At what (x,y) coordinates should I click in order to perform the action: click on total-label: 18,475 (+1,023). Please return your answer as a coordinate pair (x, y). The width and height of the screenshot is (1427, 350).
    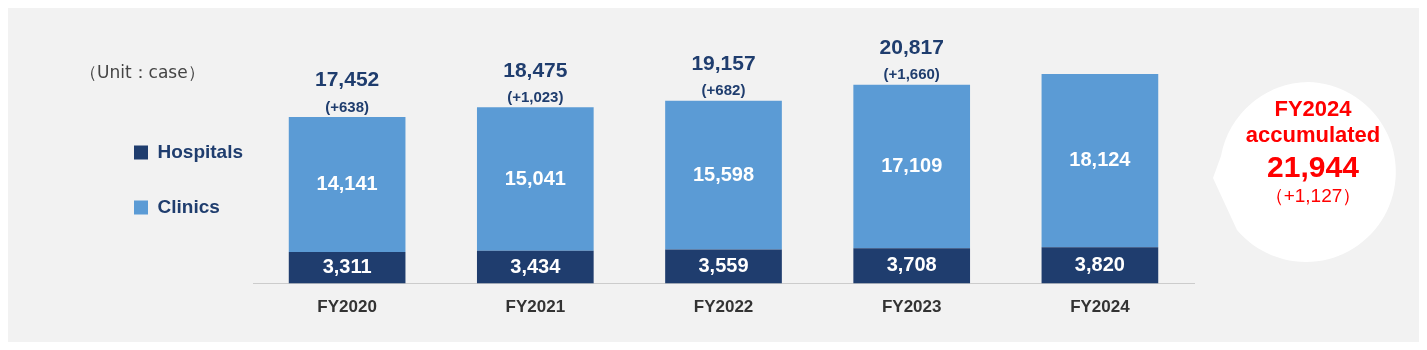
    Looking at the image, I should click on (535, 81).